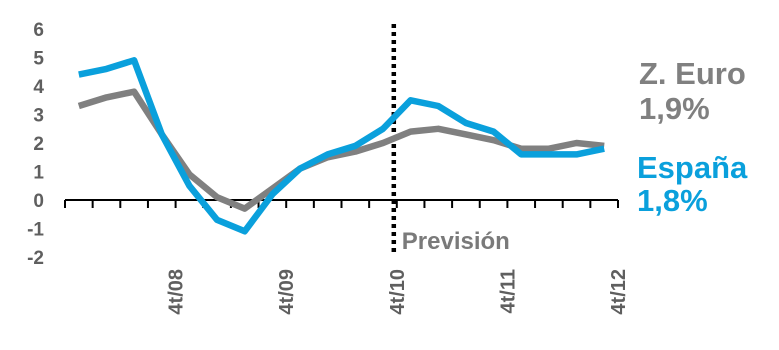 This screenshot has height=350, width=779. Describe the element at coordinates (508, 291) in the screenshot. I see `x-tick-label: 4t/11` at that location.